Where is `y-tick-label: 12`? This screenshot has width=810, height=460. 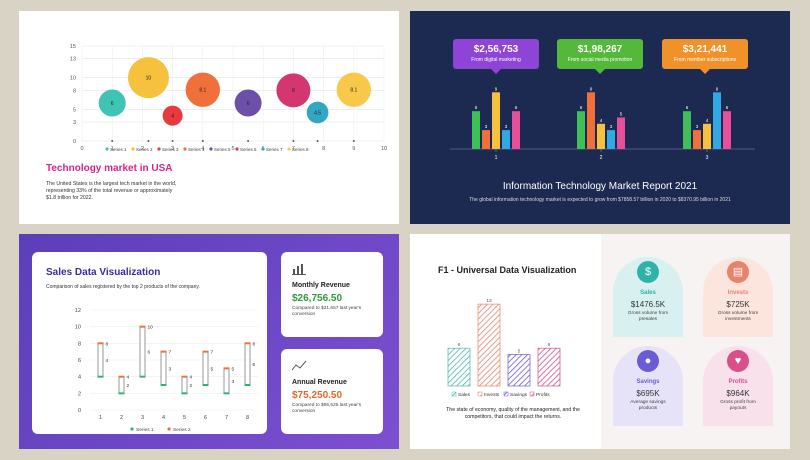
y-tick-label: 12 is located at coordinates (78, 311).